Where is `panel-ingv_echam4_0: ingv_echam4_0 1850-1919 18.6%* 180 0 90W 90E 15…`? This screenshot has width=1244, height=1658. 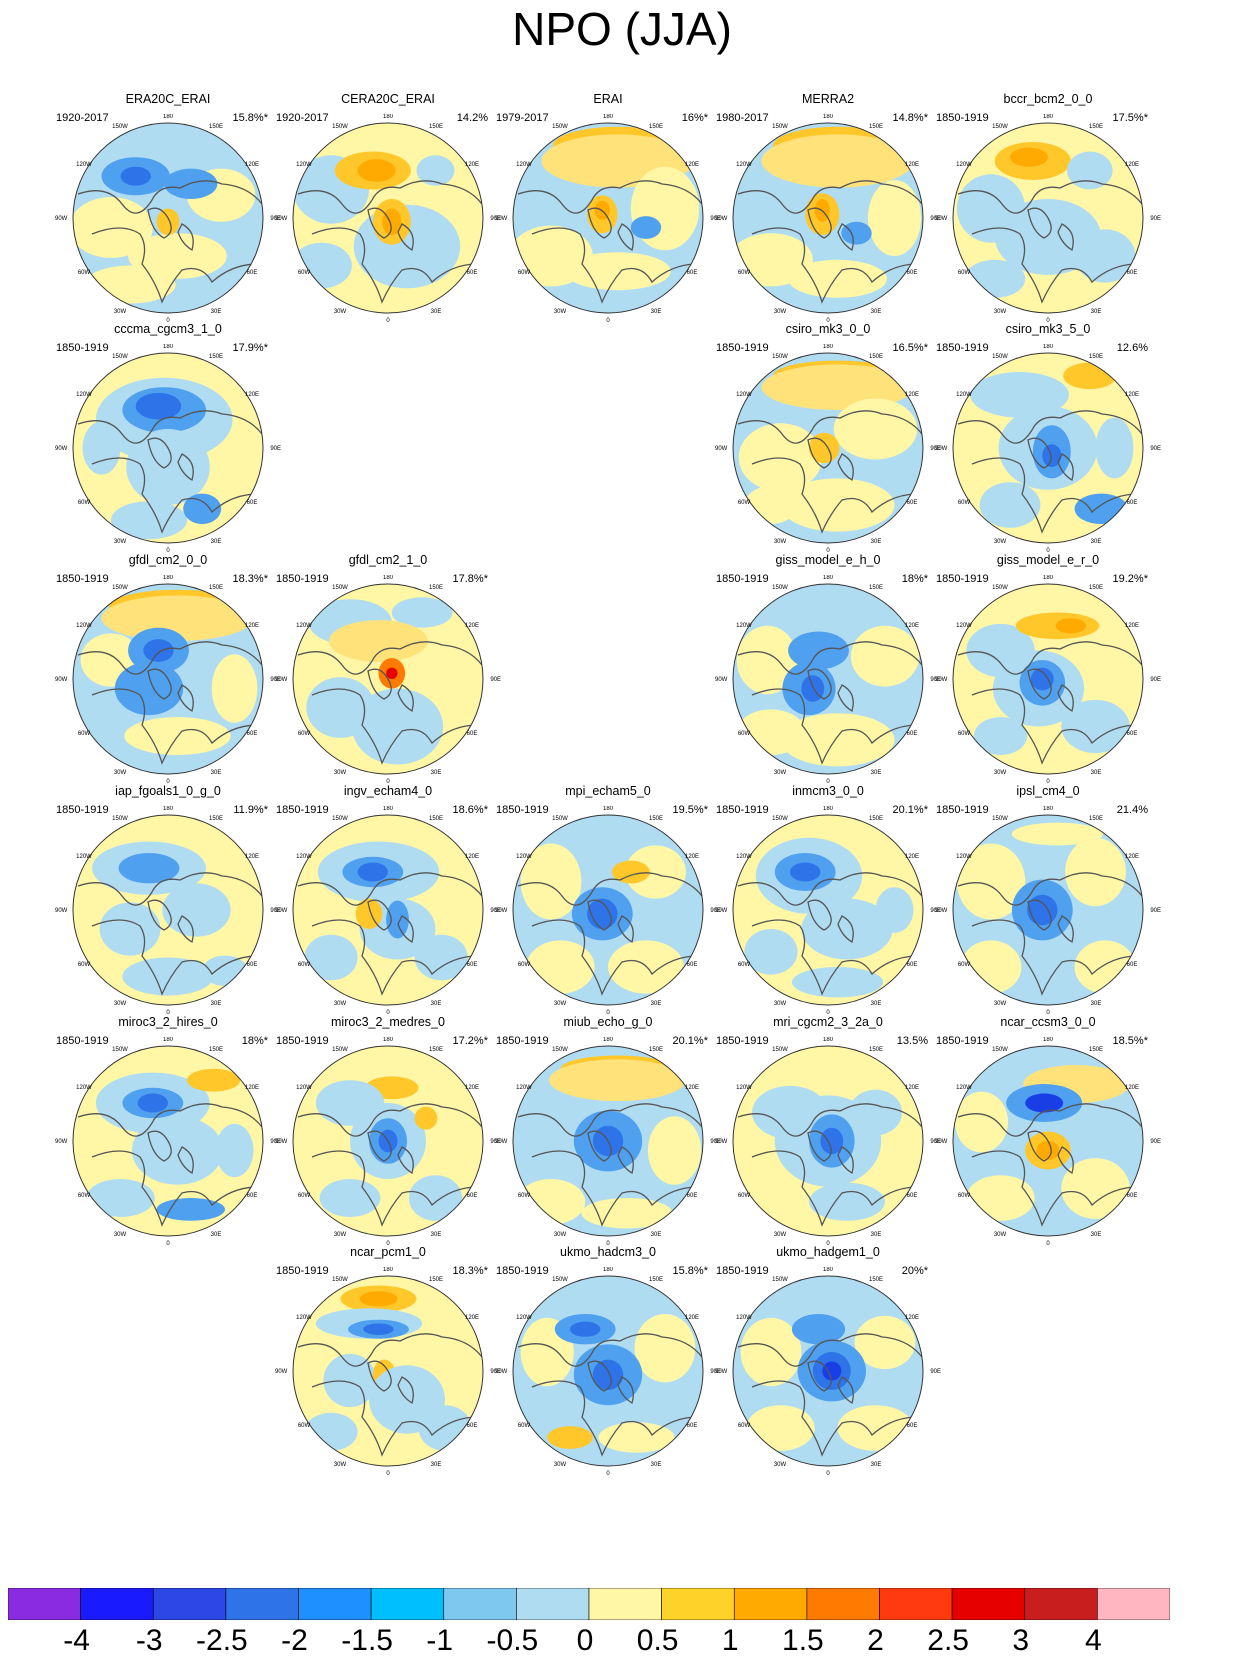 panel-ingv_echam4_0: ingv_echam4_0 1850-1919 18.6%* 180 0 90W 90E 15… is located at coordinates (388, 899).